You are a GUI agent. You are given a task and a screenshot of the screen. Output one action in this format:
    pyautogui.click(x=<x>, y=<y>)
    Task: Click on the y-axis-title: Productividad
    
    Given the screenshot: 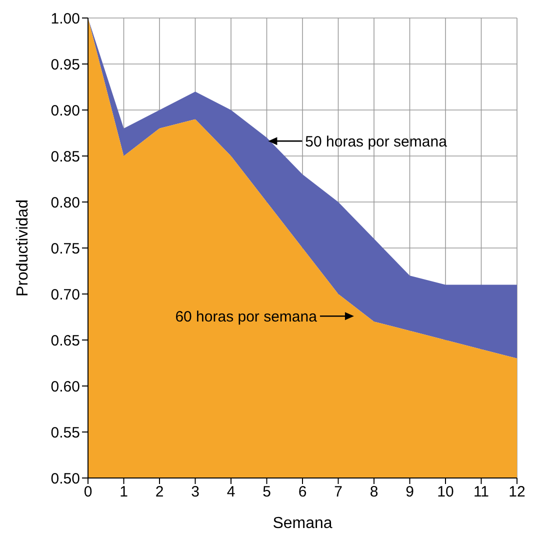 What is the action you would take?
    pyautogui.click(x=23, y=248)
    